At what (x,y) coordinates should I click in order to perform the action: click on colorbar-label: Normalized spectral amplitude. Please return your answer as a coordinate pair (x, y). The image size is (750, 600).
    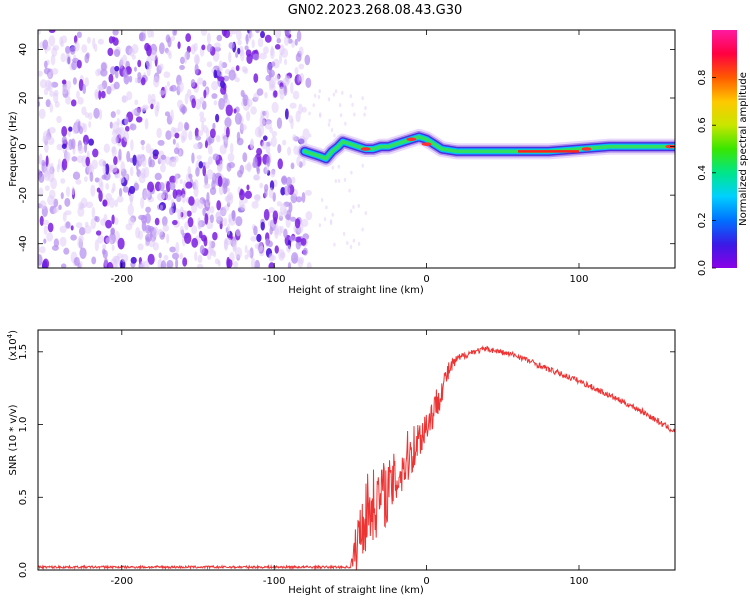
    Looking at the image, I should click on (743, 149).